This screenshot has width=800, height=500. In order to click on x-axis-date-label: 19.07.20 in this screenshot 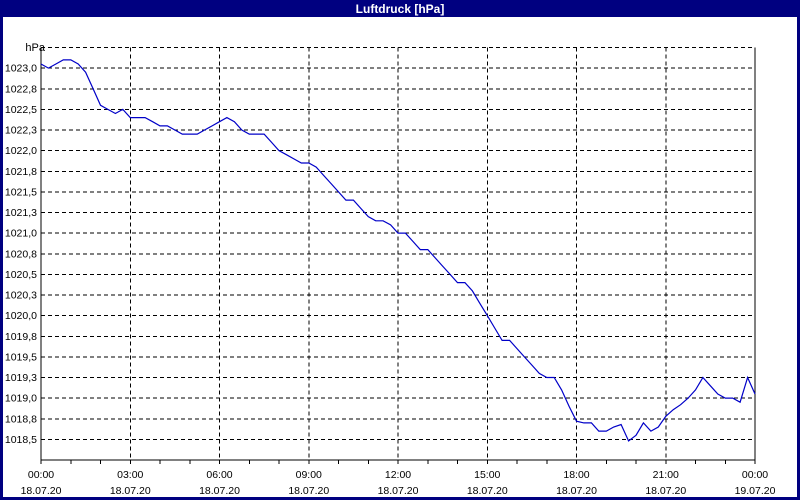, I will do `click(755, 491)`.